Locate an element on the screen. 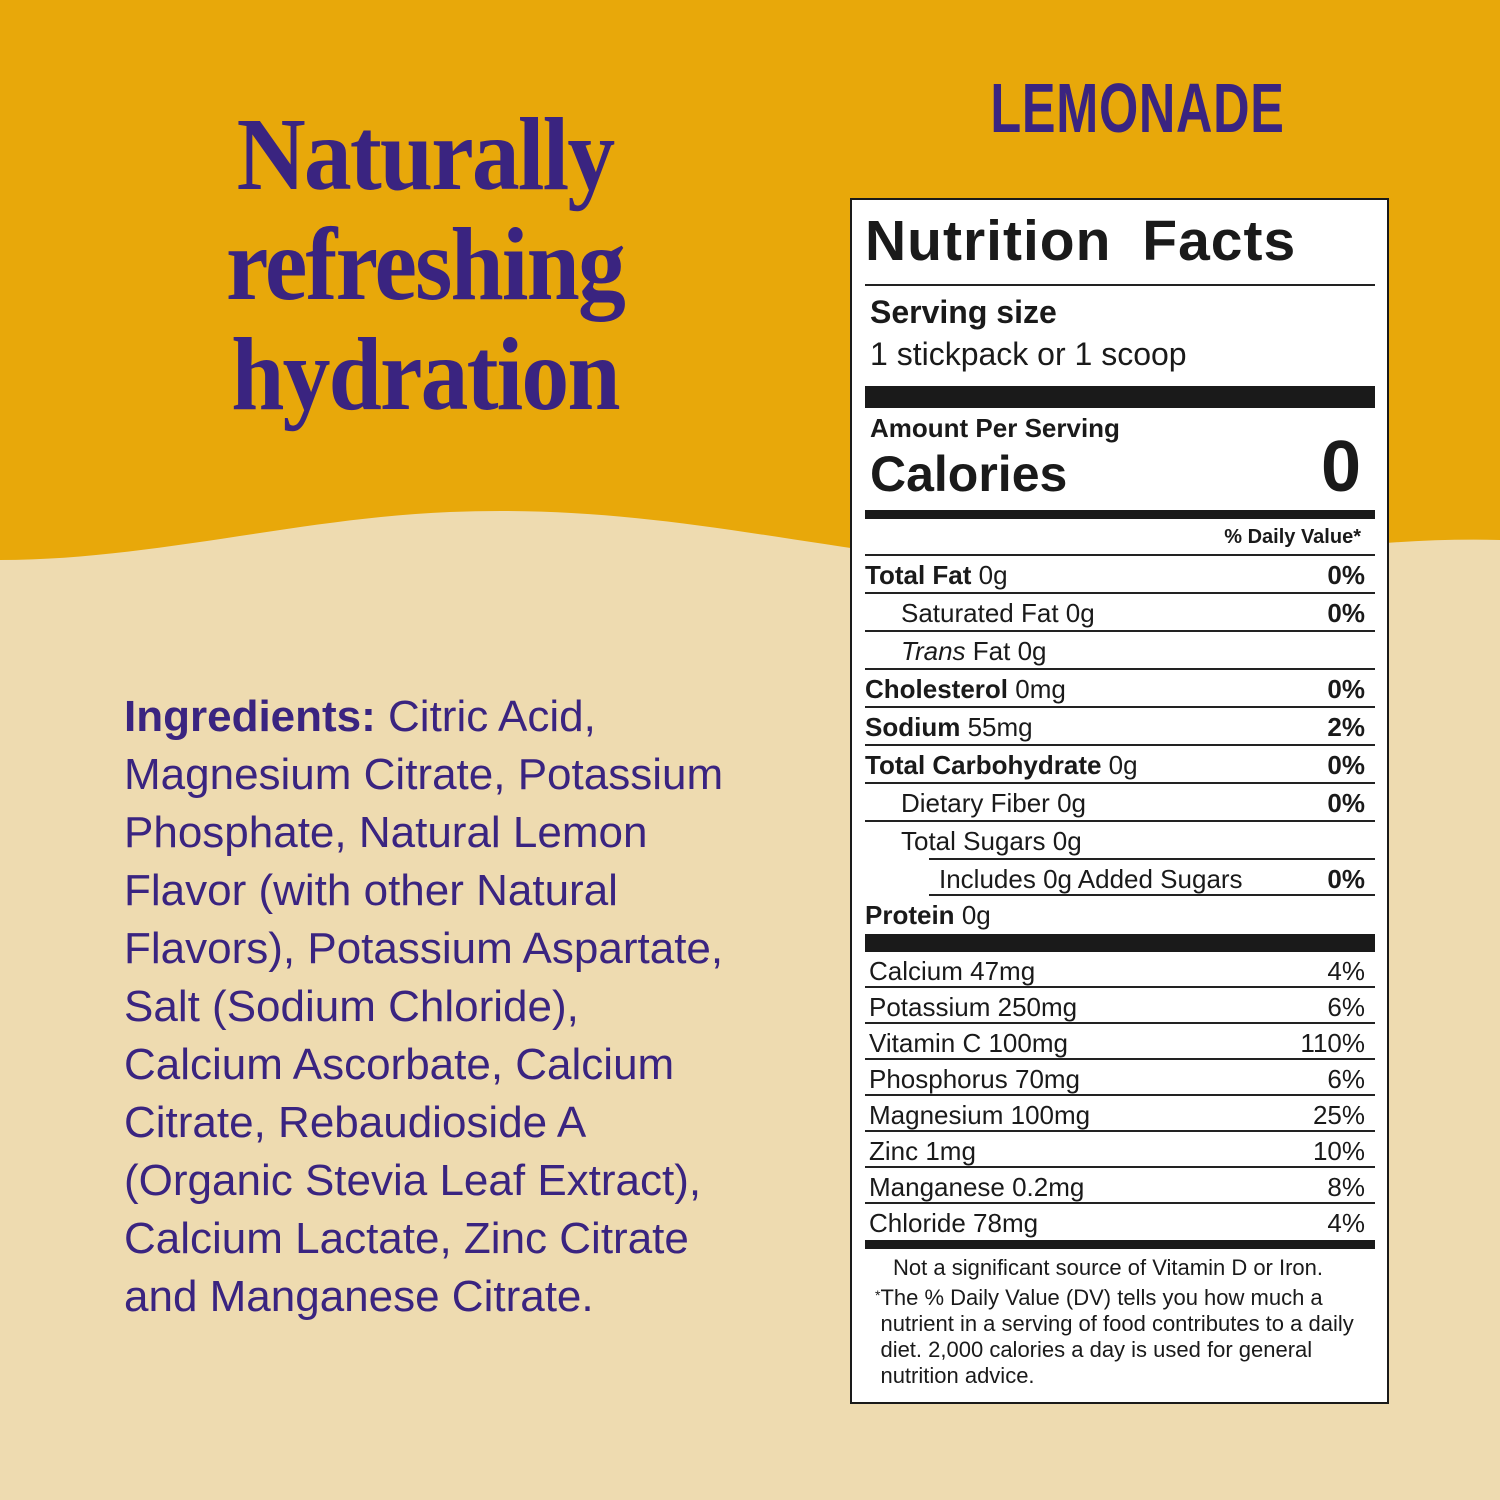 The width and height of the screenshot is (1500, 1500). vitamin-name: Calcium 47mg is located at coordinates (952, 971).